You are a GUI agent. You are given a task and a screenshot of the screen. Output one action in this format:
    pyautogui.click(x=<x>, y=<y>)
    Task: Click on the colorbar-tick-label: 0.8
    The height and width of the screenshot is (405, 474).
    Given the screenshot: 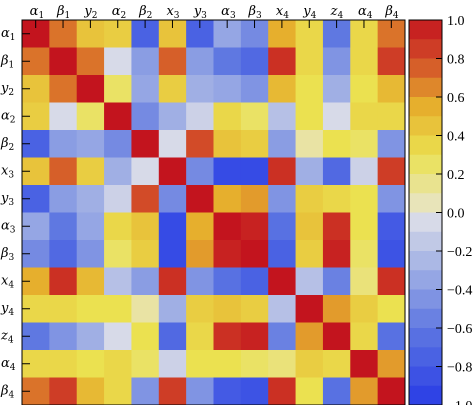 What is the action you would take?
    pyautogui.click(x=456, y=60)
    